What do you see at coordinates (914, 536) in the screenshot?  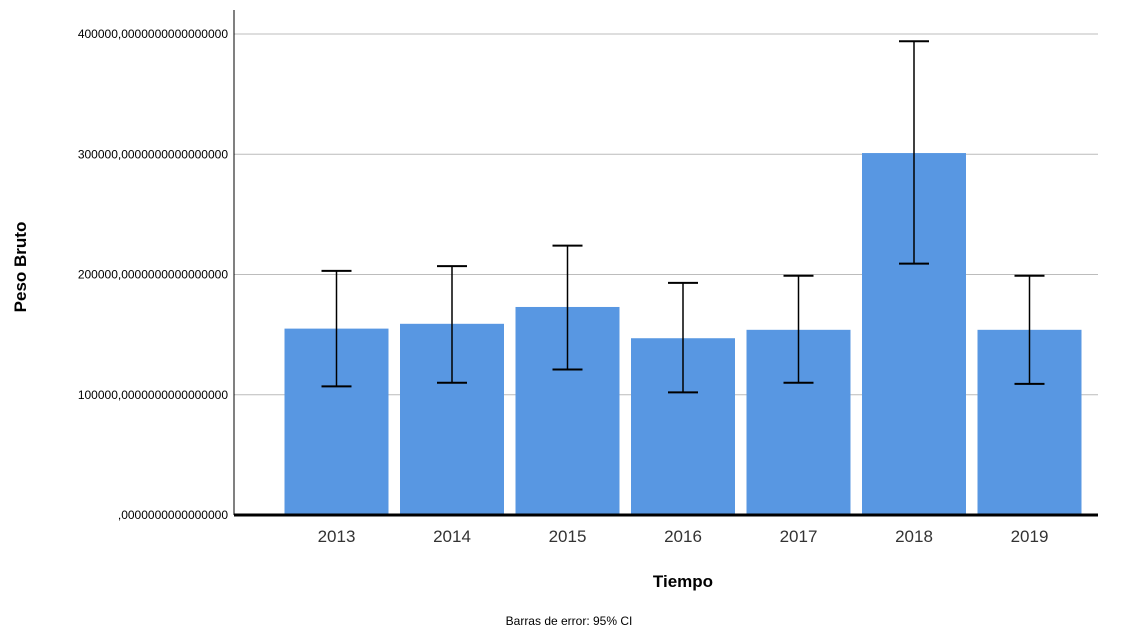 I see `x-tick-label: 2018` at bounding box center [914, 536].